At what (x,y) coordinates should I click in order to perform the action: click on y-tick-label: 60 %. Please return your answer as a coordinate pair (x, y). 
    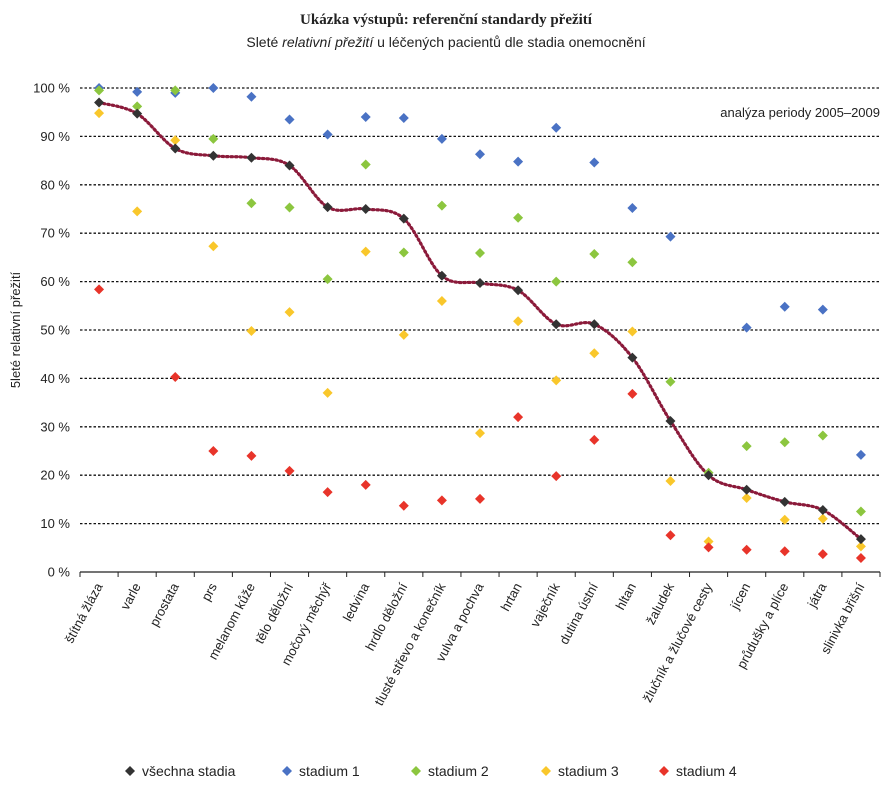
    Looking at the image, I should click on (55, 281).